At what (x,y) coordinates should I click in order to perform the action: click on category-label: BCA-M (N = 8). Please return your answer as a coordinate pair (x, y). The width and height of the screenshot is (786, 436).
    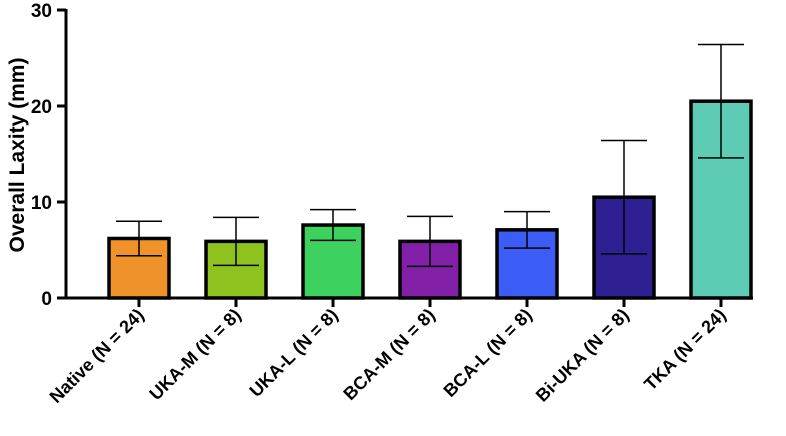
    Looking at the image, I should click on (388, 354).